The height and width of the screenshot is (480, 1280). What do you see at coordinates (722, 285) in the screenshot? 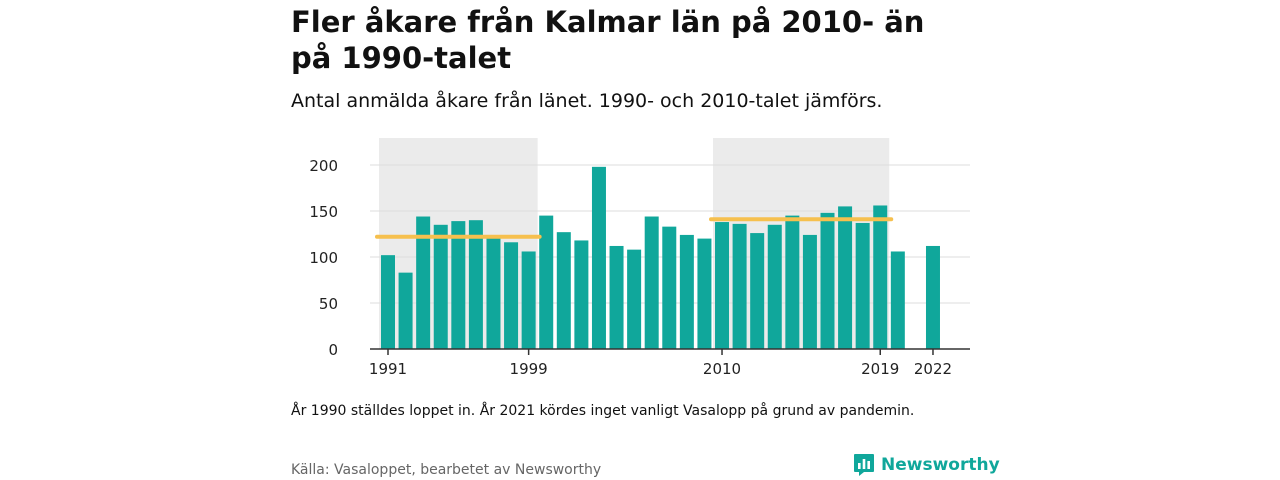
I see `bar-2010` at bounding box center [722, 285].